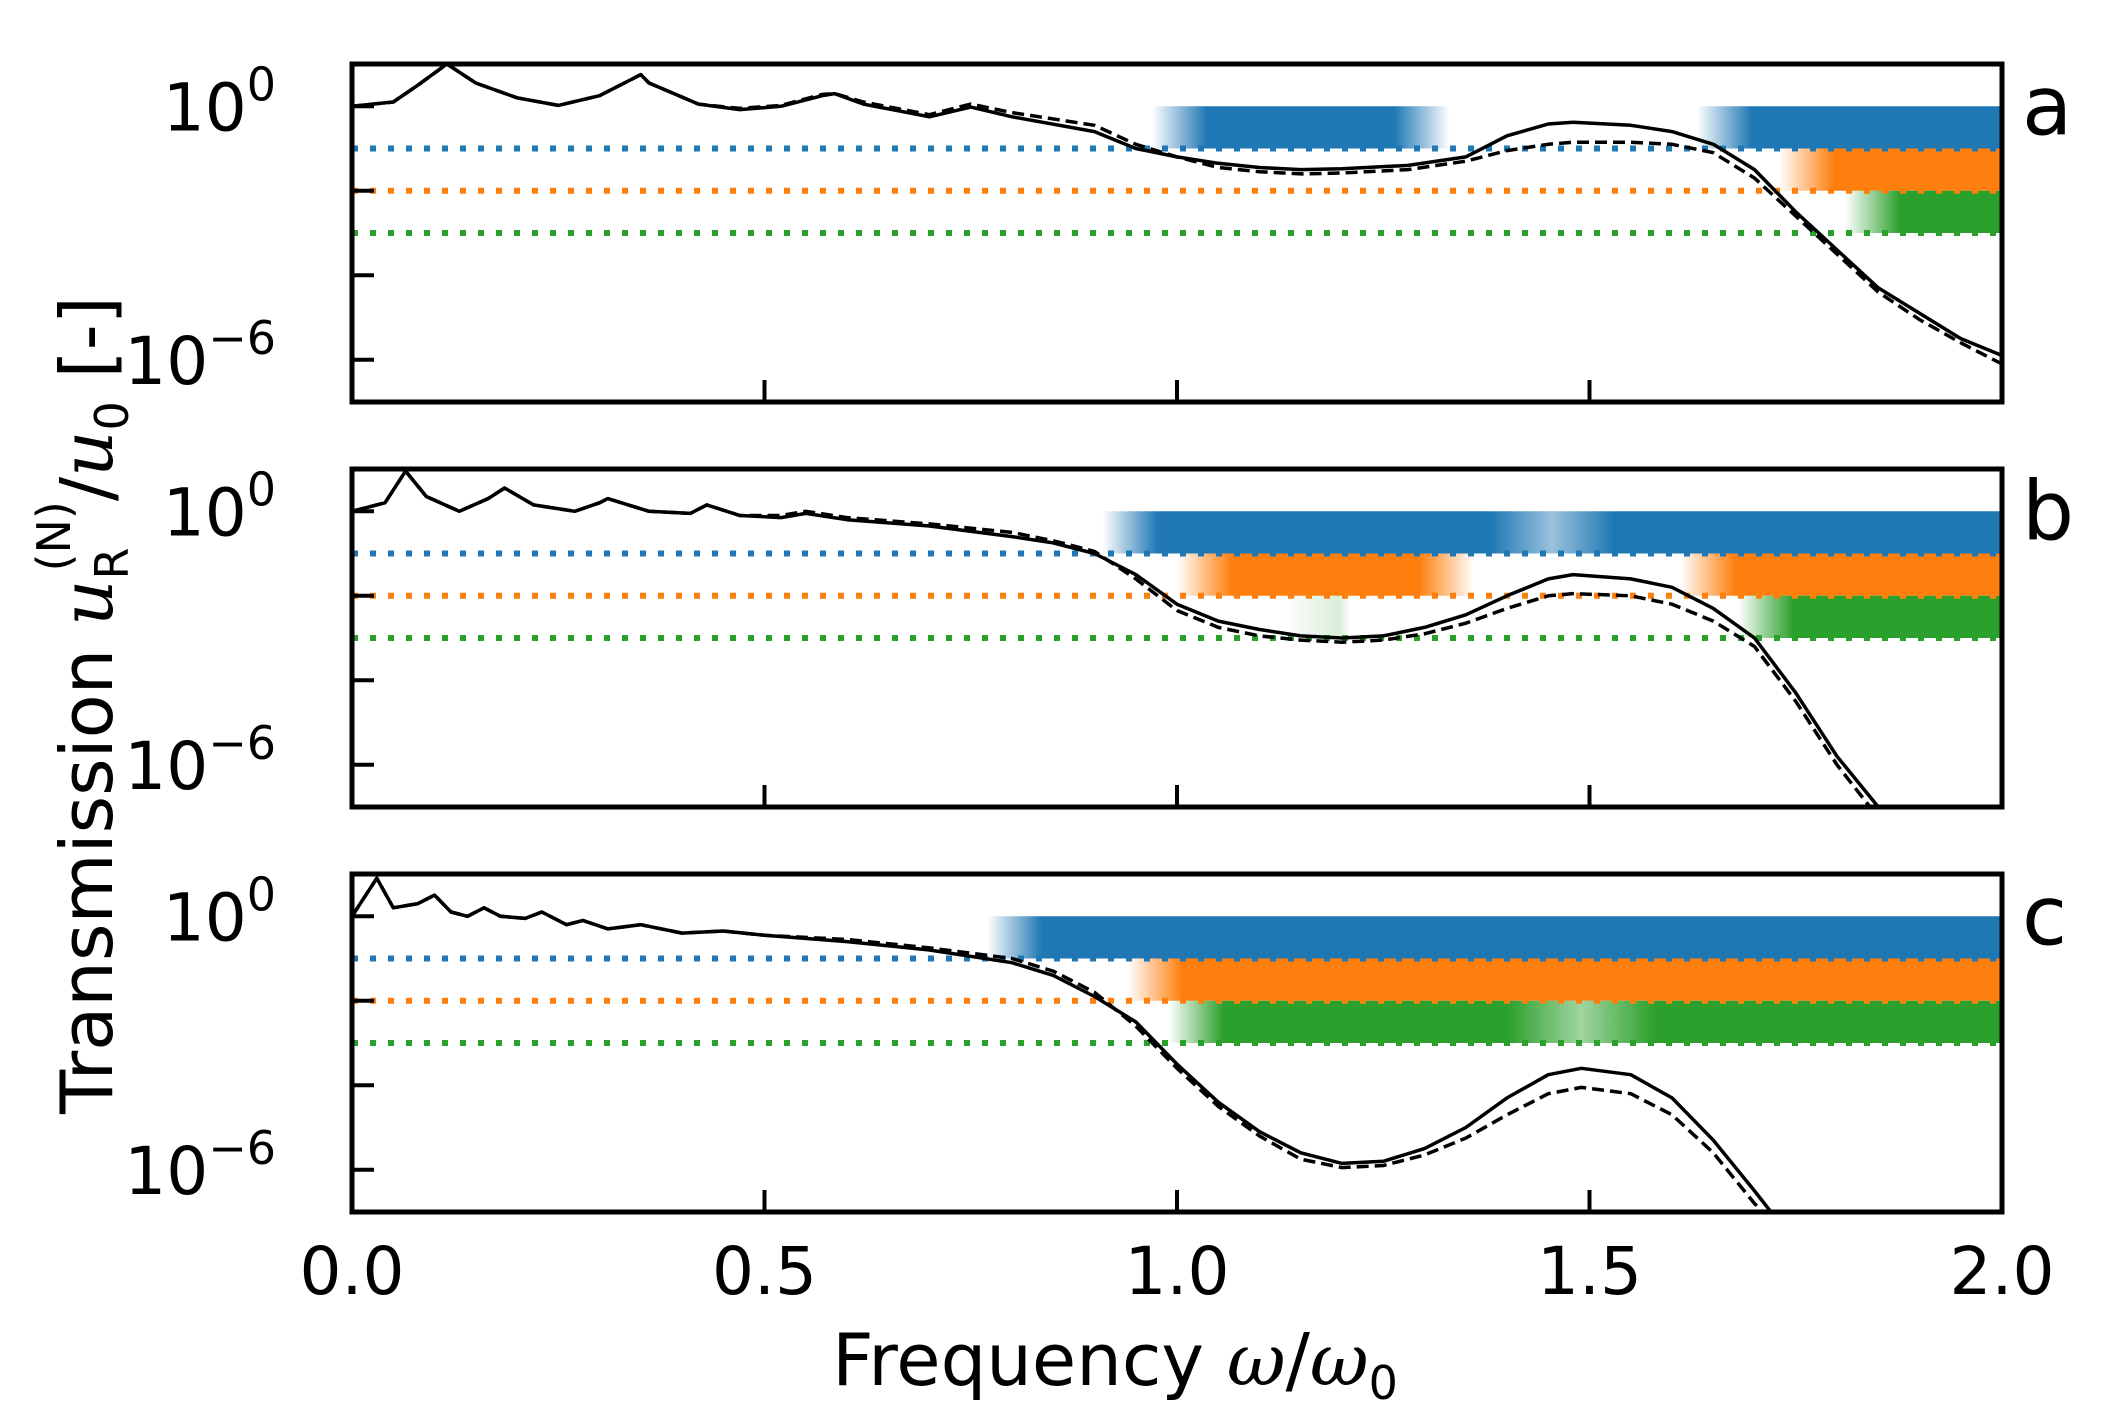 Image resolution: width=2110 pixels, height=1409 pixels. Describe the element at coordinates (219, 506) in the screenshot. I see `y-tick-label-b-0: 10⁰` at that location.